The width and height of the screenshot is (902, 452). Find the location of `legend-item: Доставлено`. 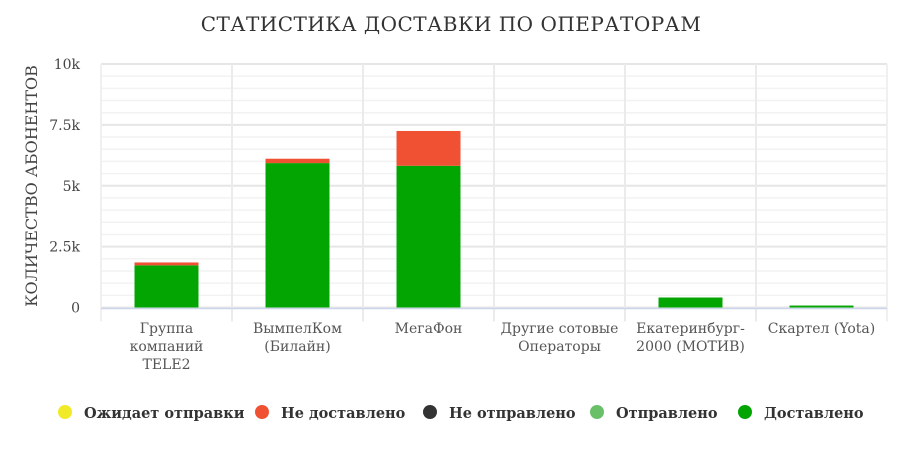

legend-item: Доставлено is located at coordinates (801, 413).